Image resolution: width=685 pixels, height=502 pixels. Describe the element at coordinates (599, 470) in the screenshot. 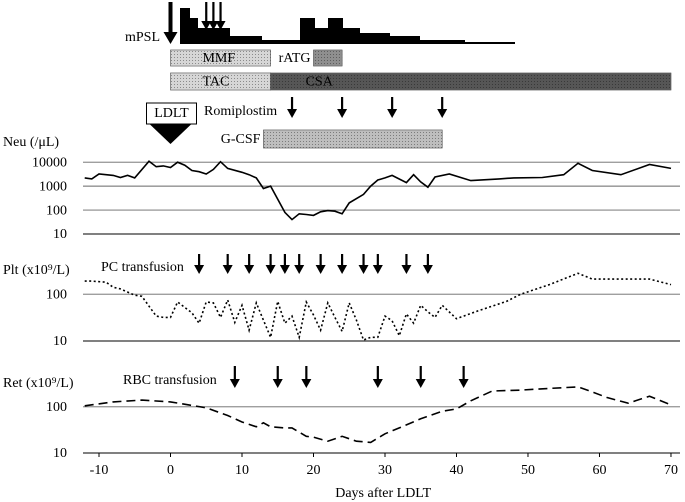

I see `x-tick-label: 60` at that location.